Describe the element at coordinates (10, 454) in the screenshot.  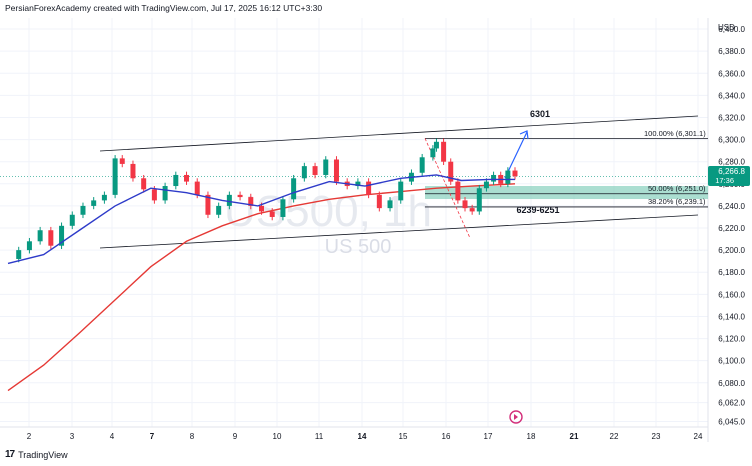
I see `tradingview-logo-icon: 17` at that location.